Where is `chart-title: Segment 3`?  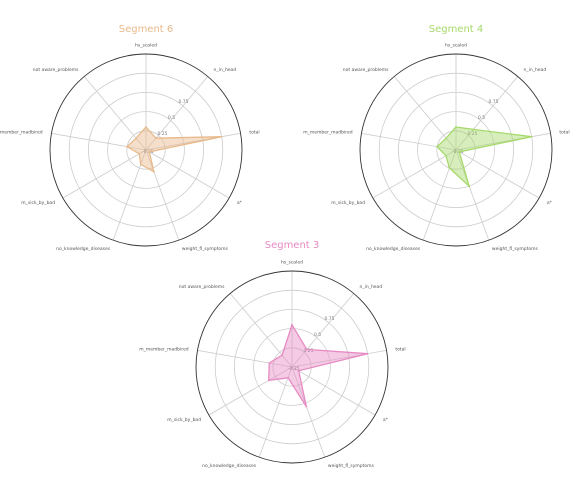
chart-title: Segment 3 is located at coordinates (292, 245).